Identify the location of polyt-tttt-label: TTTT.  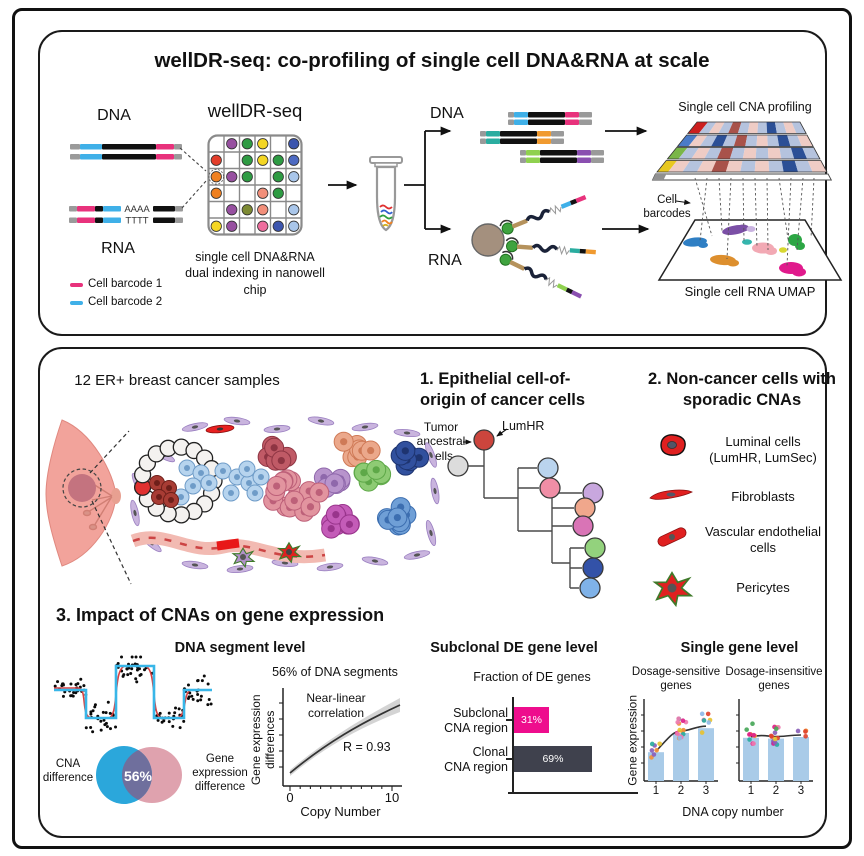
(136, 221).